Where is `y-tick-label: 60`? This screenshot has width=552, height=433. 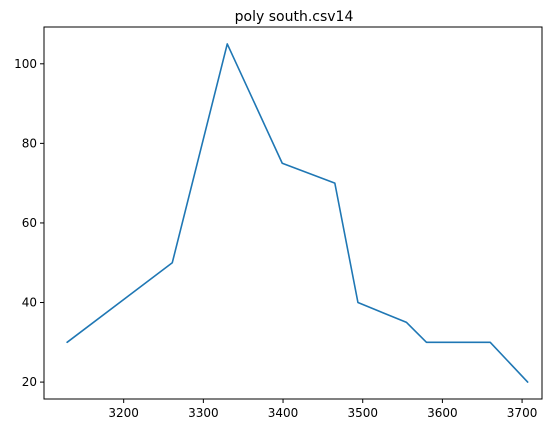 y-tick-label: 60 is located at coordinates (29, 223).